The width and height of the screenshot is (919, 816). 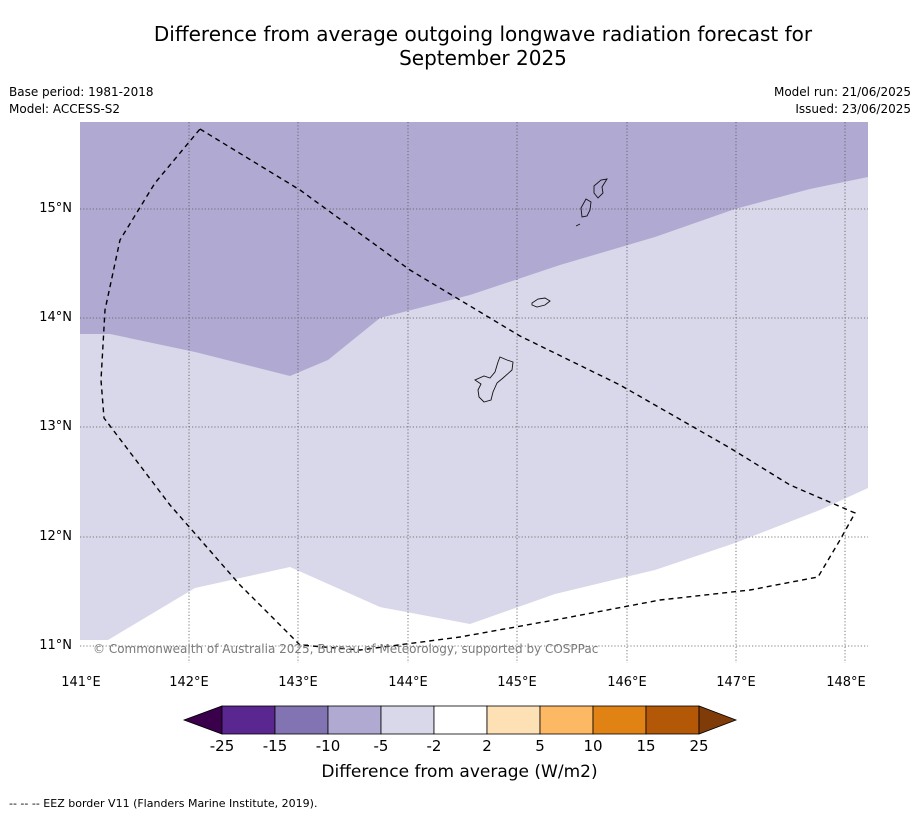 I want to click on meta-left: Base period: 1981-2018 Model: ACCESS-S2, so click(x=81, y=101).